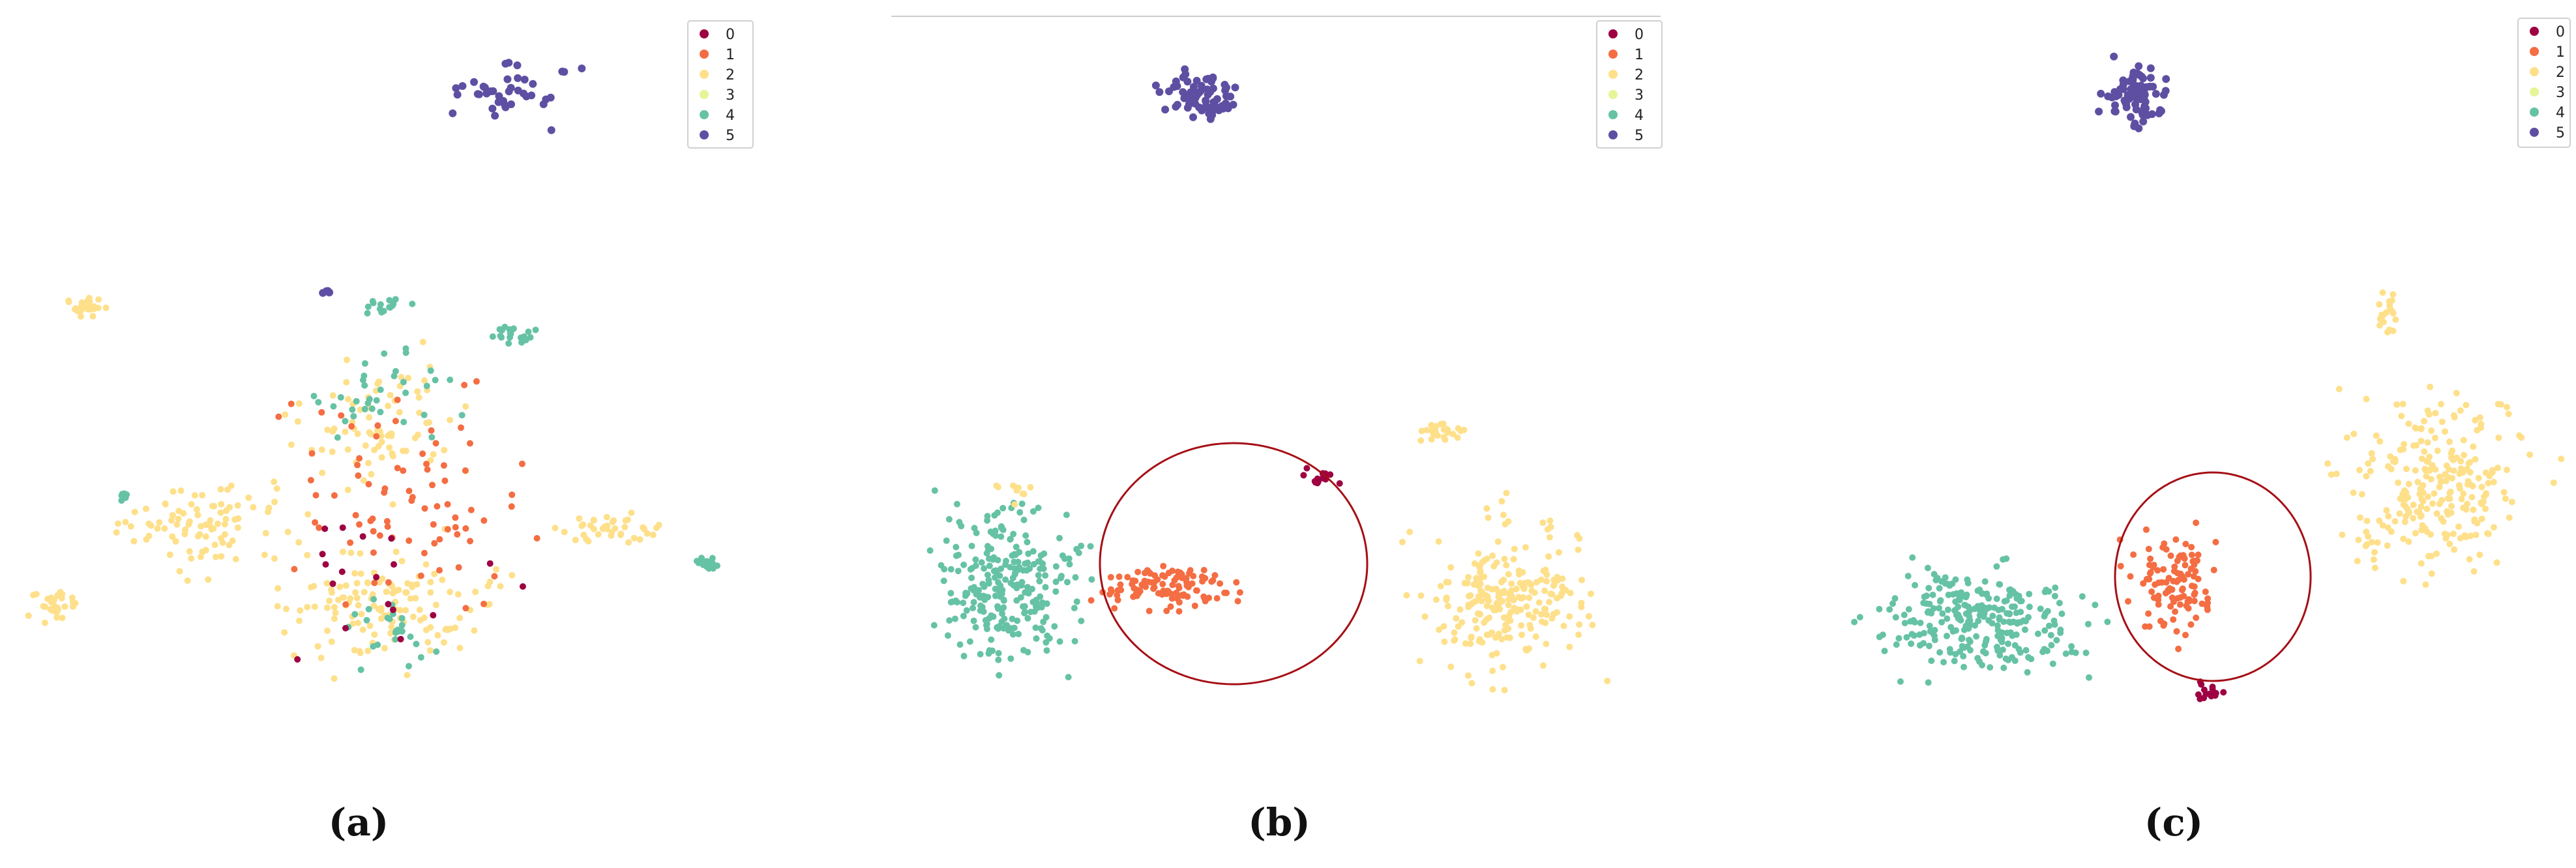 The height and width of the screenshot is (868, 2576). What do you see at coordinates (1639, 136) in the screenshot?
I see `legend-label-5: 5` at bounding box center [1639, 136].